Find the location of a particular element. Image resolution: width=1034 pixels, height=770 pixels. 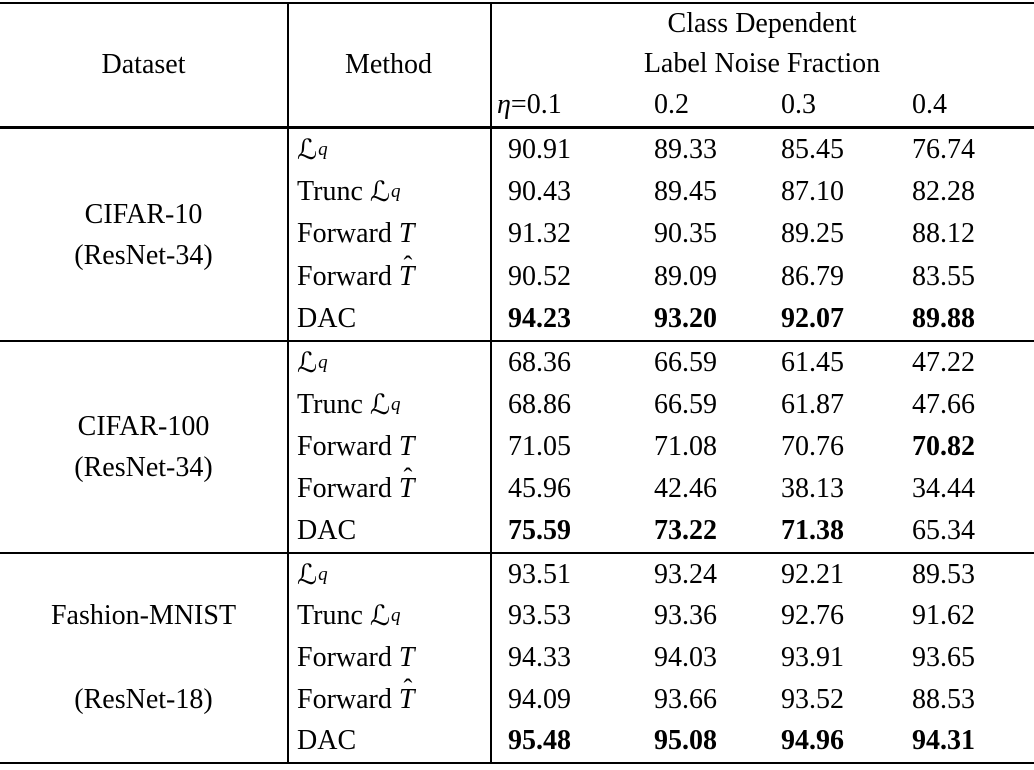

dataset-cell: Fashion-MNIST (ResNet-18) is located at coordinates (143, 658).